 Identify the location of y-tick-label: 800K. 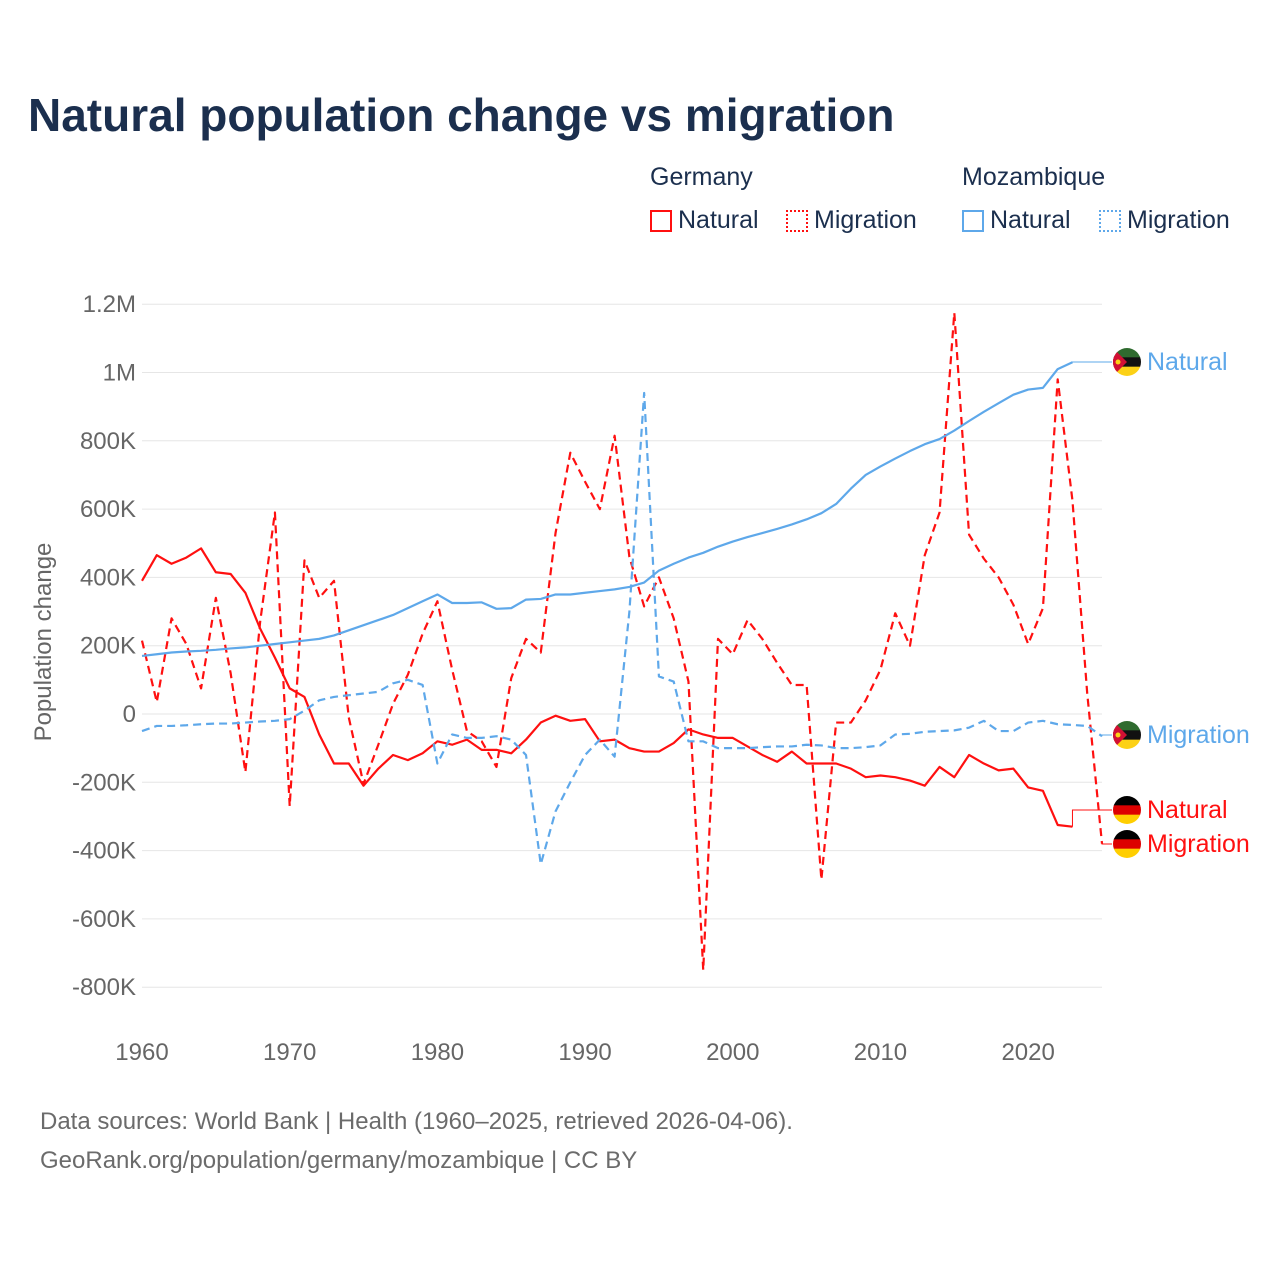
(108, 441).